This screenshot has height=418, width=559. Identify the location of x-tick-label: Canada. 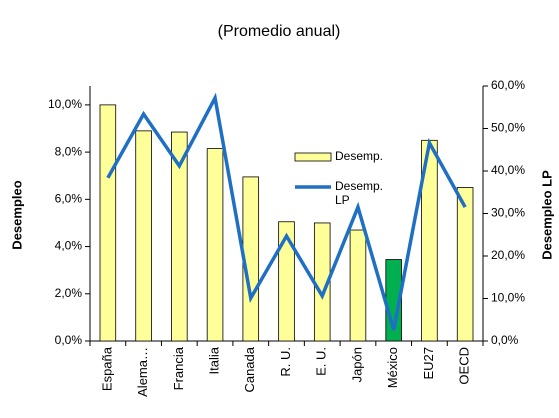
(249, 369).